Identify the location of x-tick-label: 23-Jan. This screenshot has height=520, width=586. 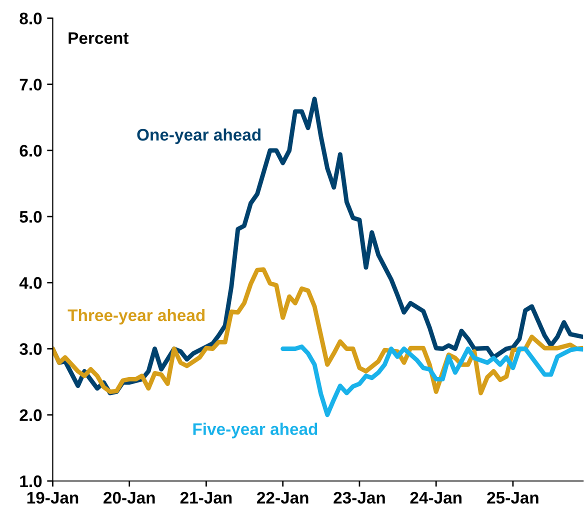
(359, 498).